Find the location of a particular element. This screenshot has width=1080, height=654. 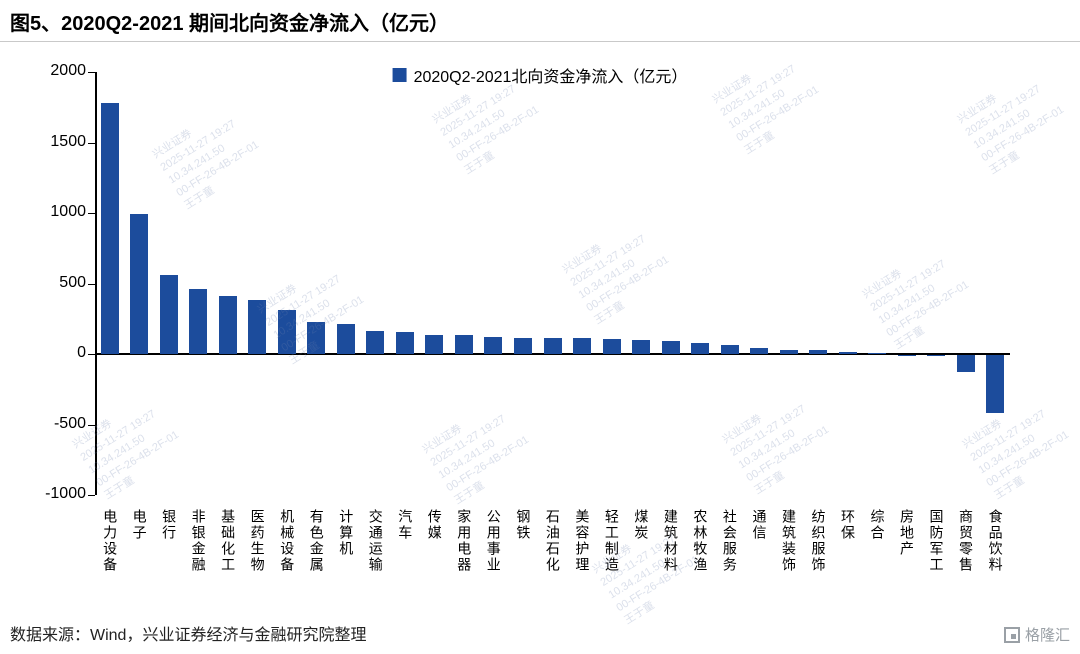

x-axis-label: 非银金融 is located at coordinates (199, 573).